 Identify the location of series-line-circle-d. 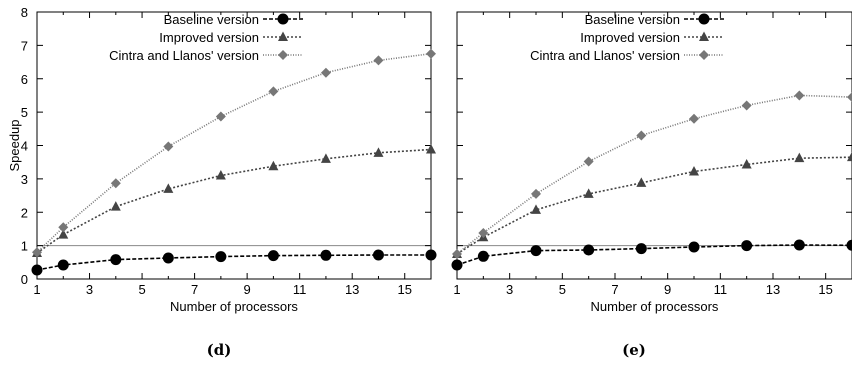
(233, 262).